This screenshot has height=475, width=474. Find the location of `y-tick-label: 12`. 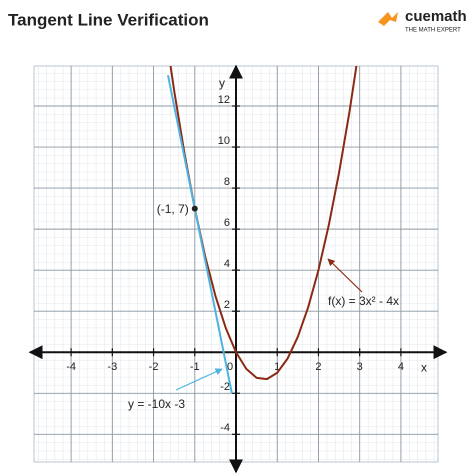

y-tick-label: 12 is located at coordinates (224, 100).